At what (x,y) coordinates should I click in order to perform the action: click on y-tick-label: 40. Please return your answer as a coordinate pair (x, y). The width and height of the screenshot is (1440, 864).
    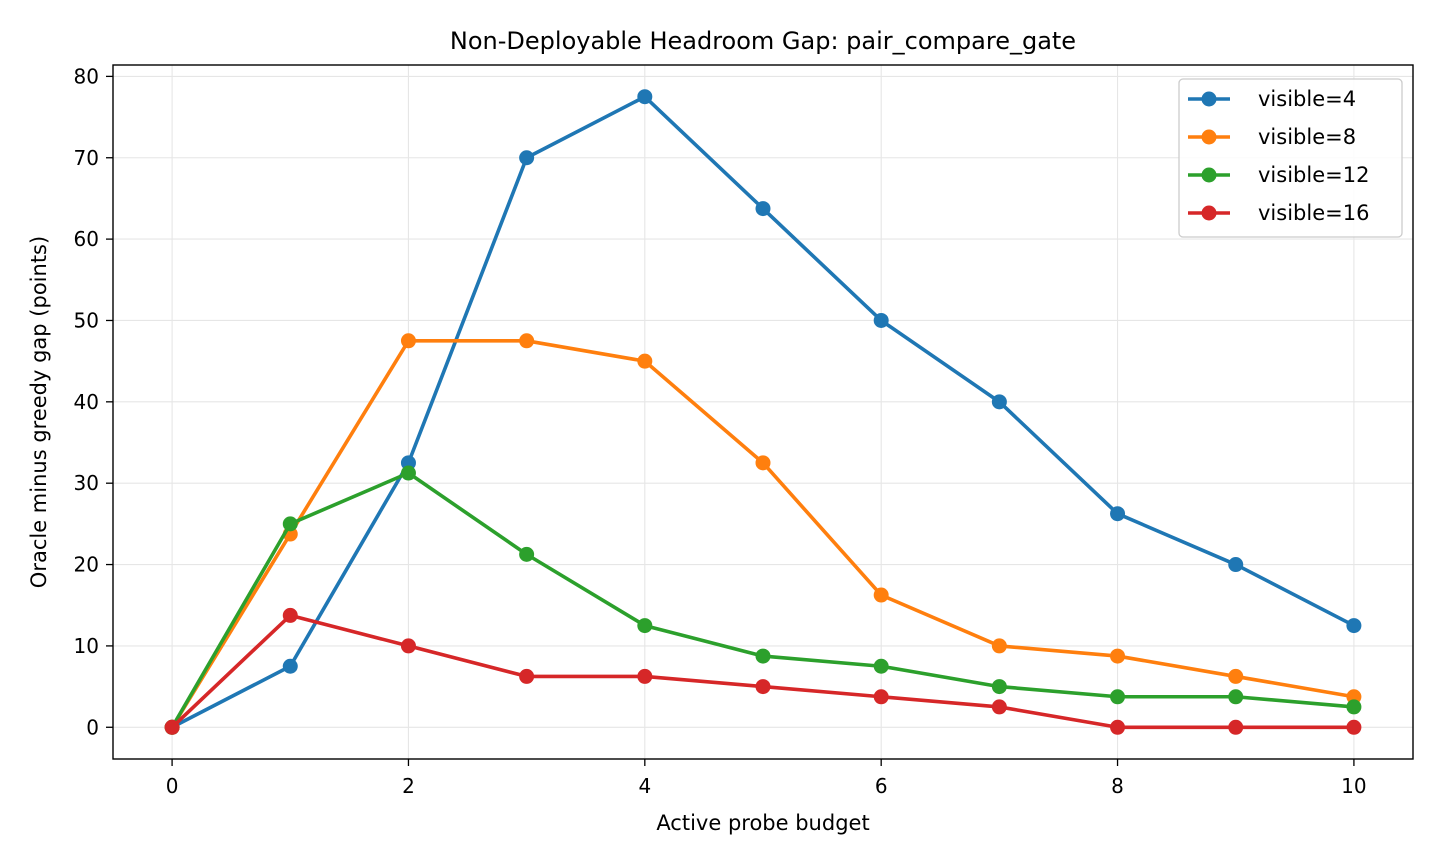
    Looking at the image, I should click on (86, 402).